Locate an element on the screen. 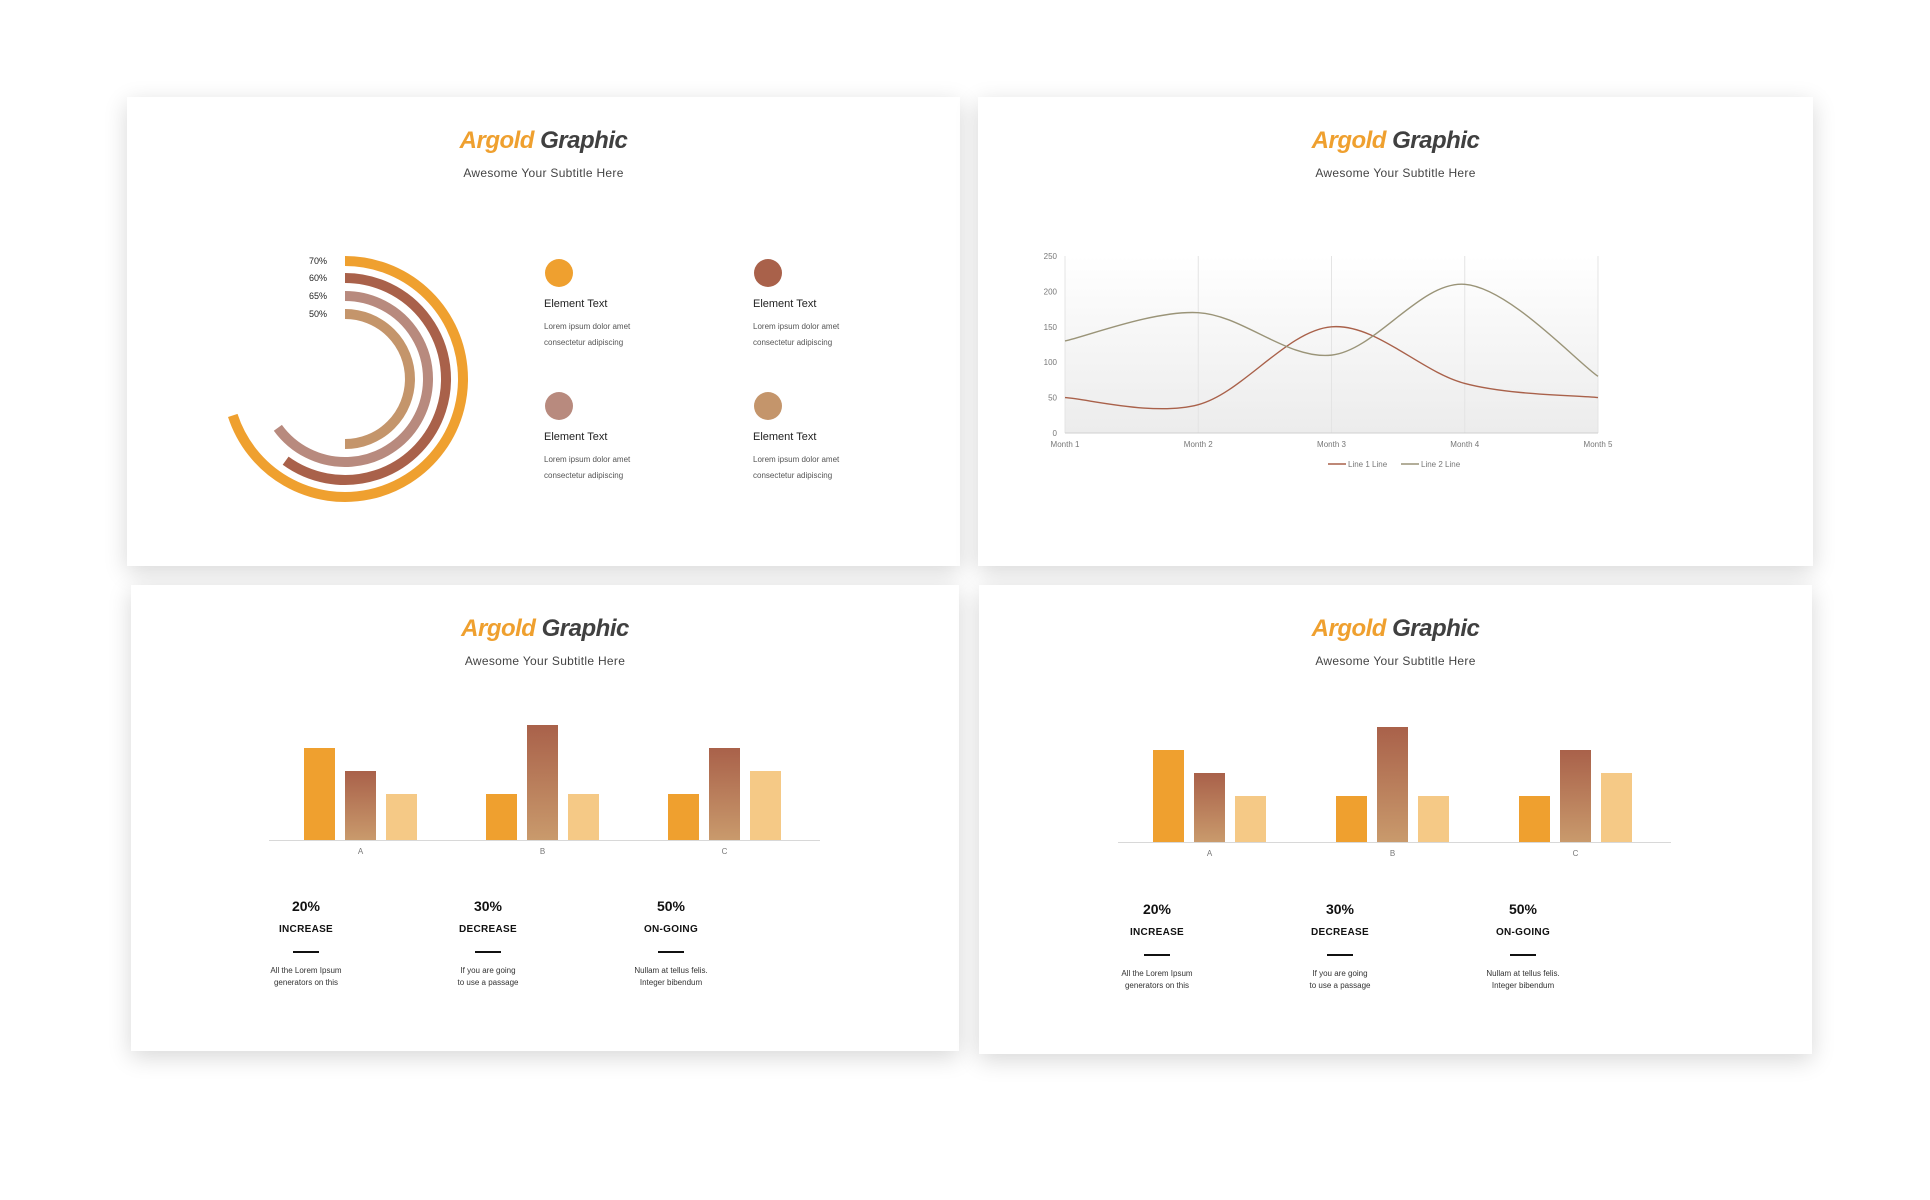 Image resolution: width=1930 pixels, height=1200 pixels. element-title-4: Element Text is located at coordinates (785, 437).